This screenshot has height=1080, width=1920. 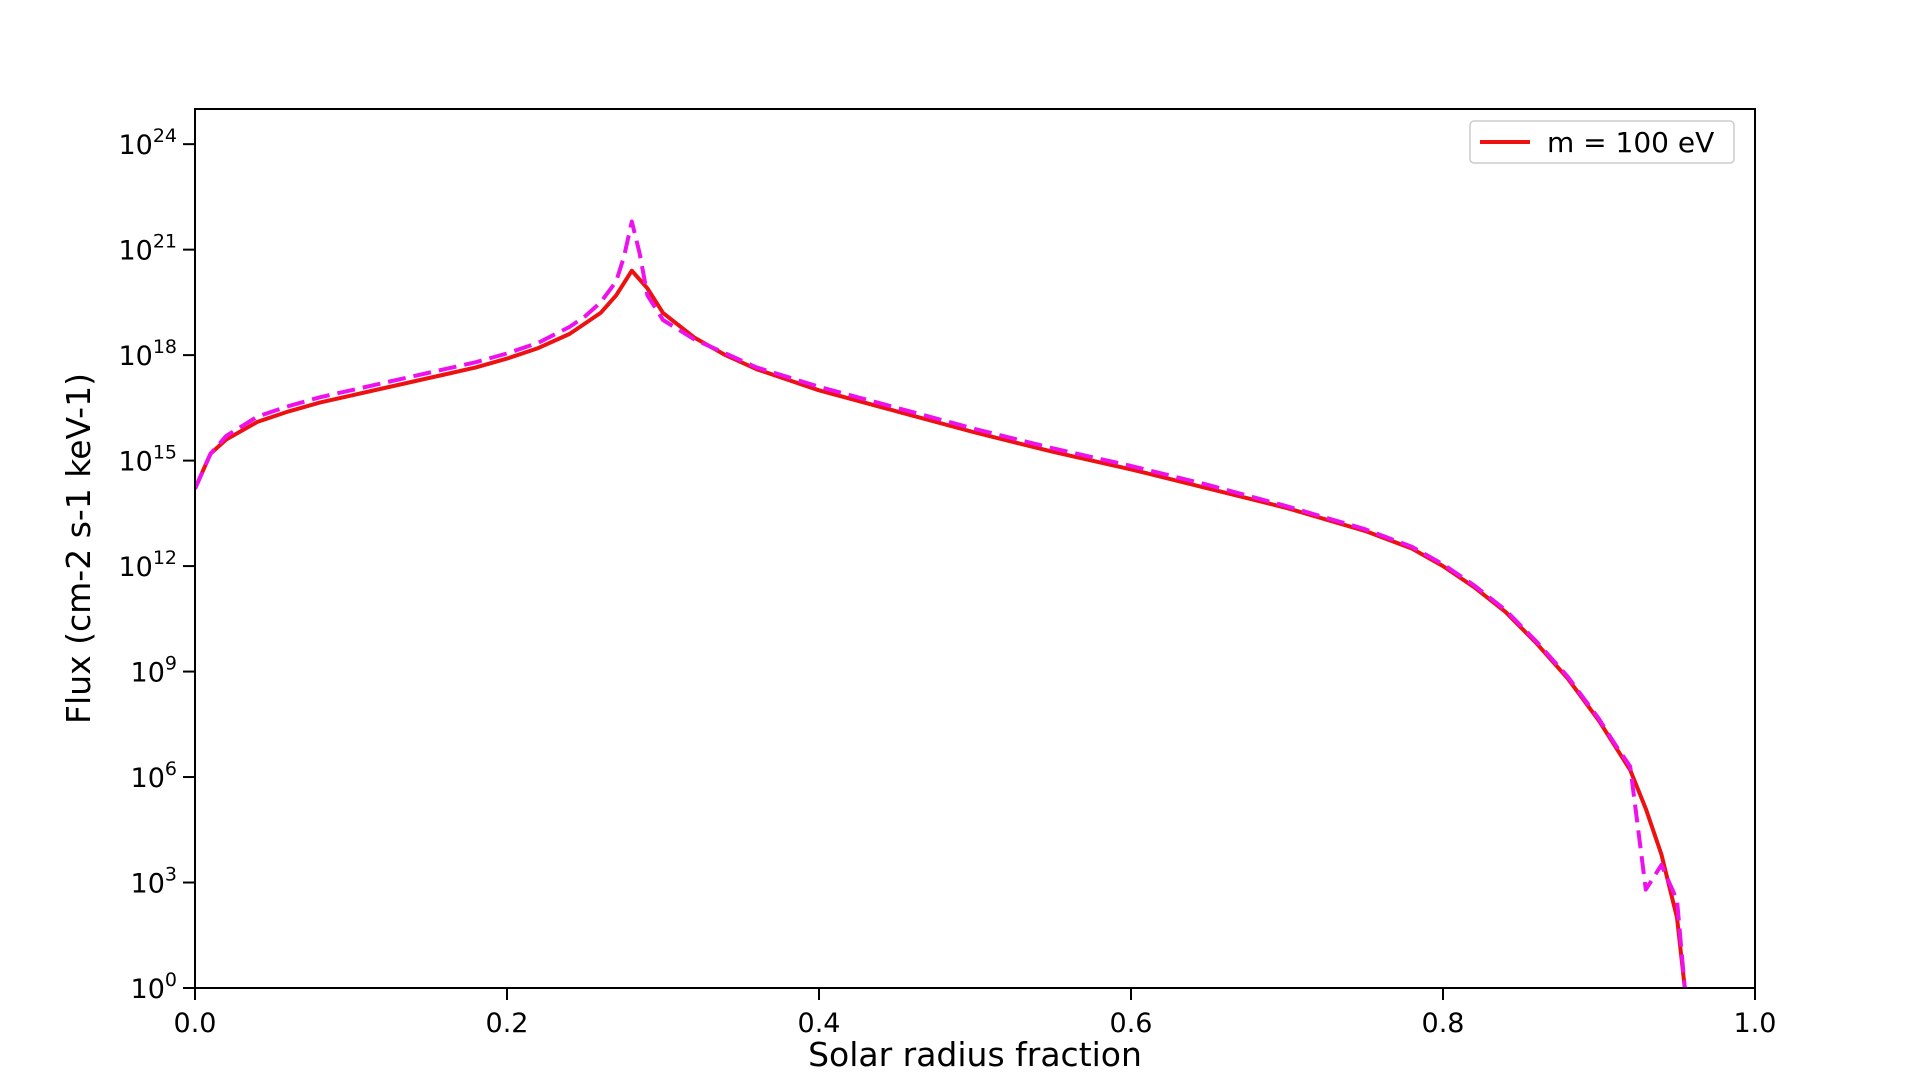 I want to click on y-tick-exponent: 21, so click(x=165, y=242).